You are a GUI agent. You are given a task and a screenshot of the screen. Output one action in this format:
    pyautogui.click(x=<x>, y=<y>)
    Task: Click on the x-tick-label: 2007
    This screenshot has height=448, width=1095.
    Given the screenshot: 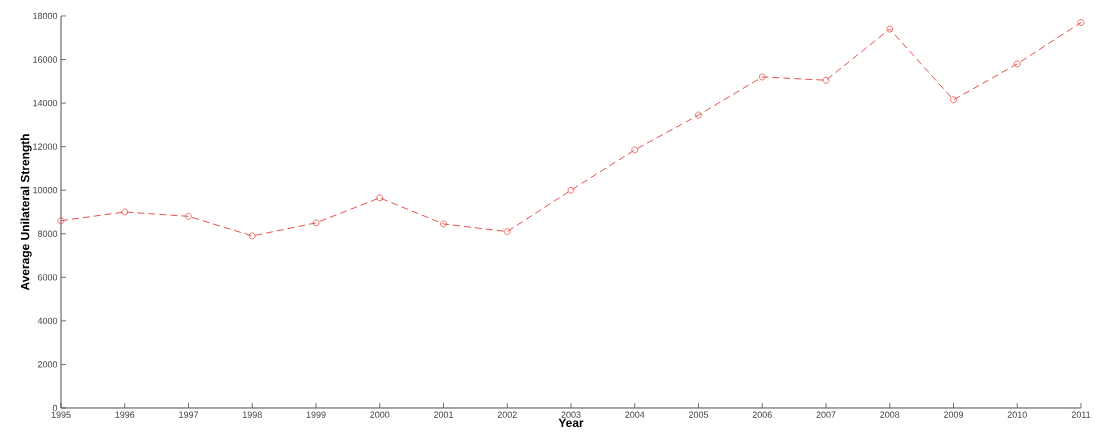 What is the action you would take?
    pyautogui.click(x=826, y=414)
    